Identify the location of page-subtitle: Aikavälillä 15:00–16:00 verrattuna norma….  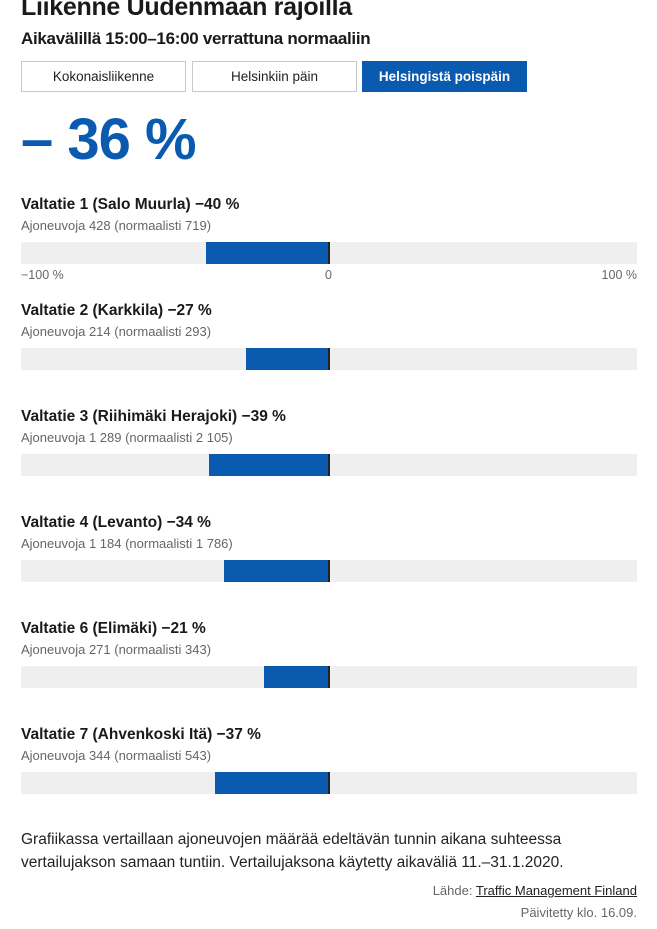
(196, 38).